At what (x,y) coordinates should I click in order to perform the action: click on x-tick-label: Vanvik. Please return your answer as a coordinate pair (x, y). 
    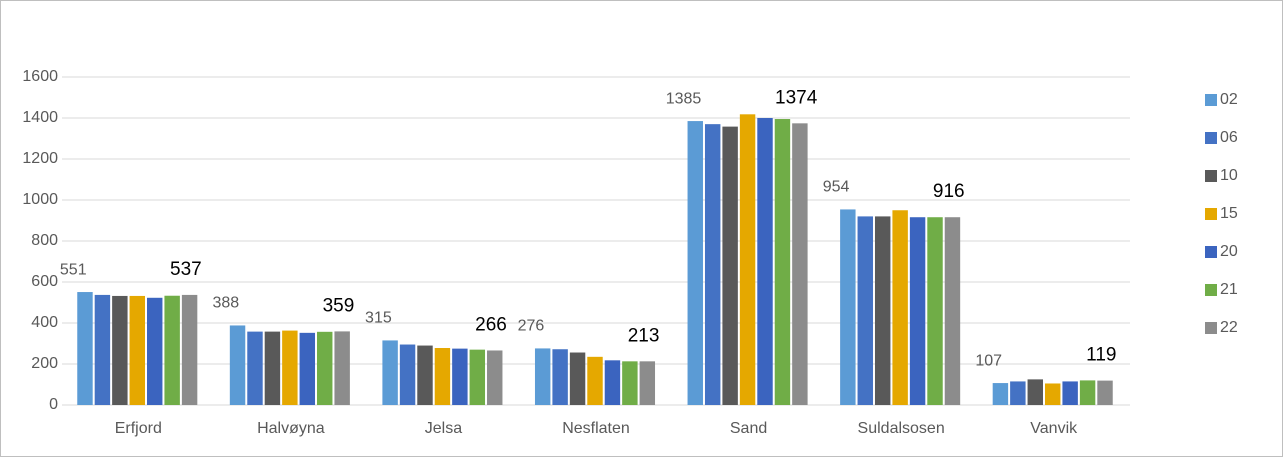
    Looking at the image, I should click on (1054, 428).